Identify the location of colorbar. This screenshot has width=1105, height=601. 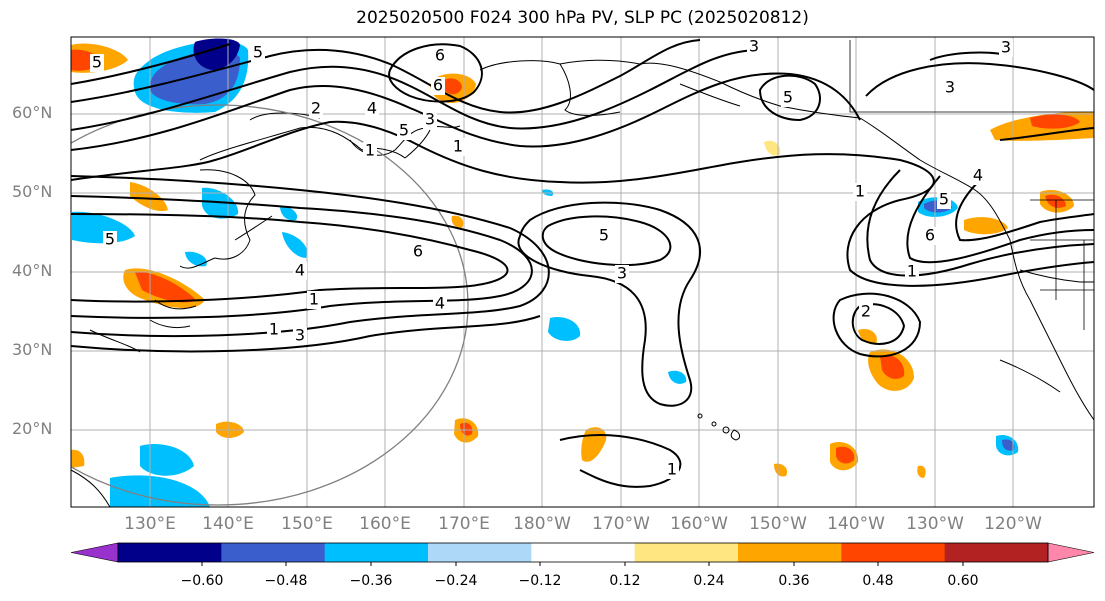
(582, 554).